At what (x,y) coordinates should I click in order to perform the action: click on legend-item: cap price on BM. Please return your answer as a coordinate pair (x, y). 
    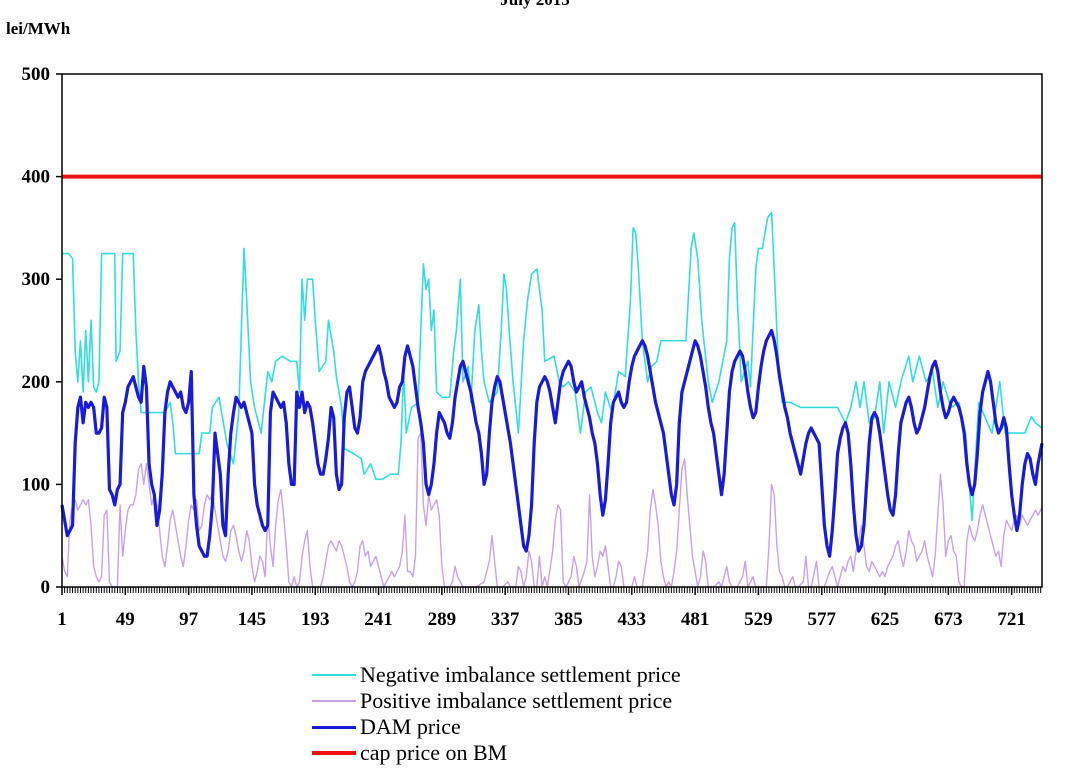
    Looking at the image, I should click on (496, 753).